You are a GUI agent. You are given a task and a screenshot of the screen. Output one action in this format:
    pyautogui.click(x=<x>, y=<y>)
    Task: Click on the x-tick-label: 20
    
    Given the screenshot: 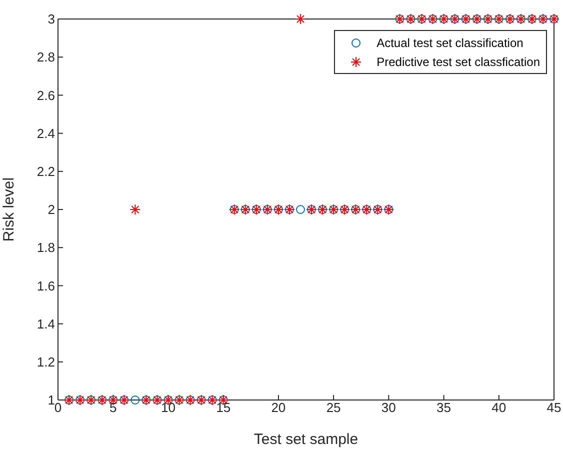 What is the action you would take?
    pyautogui.click(x=278, y=408)
    